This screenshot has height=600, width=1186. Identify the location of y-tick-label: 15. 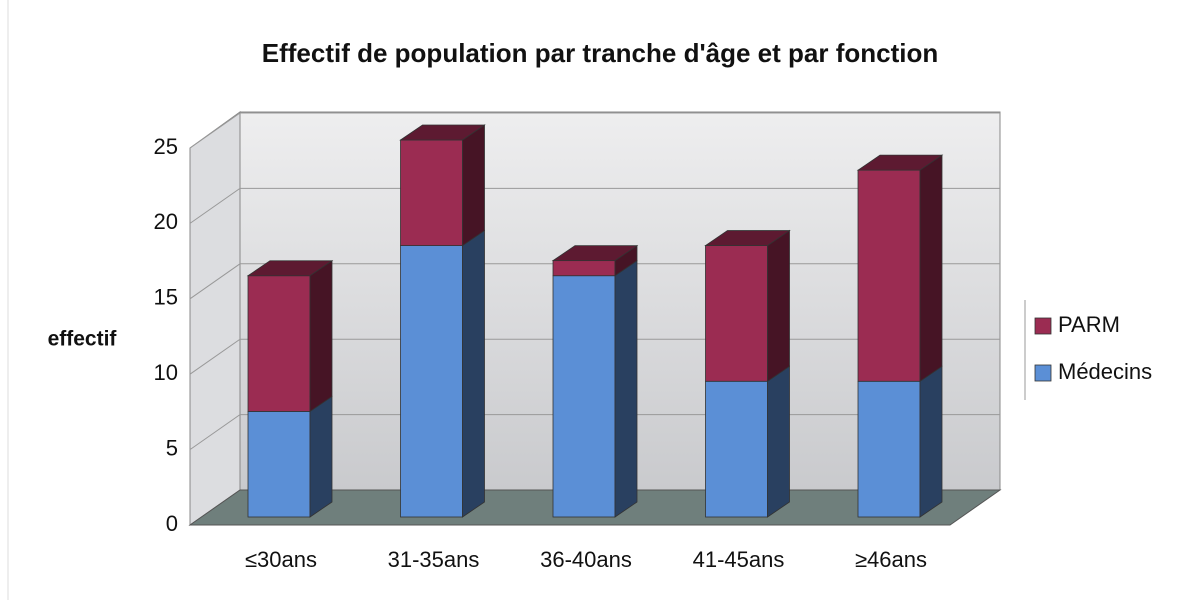
(166, 297).